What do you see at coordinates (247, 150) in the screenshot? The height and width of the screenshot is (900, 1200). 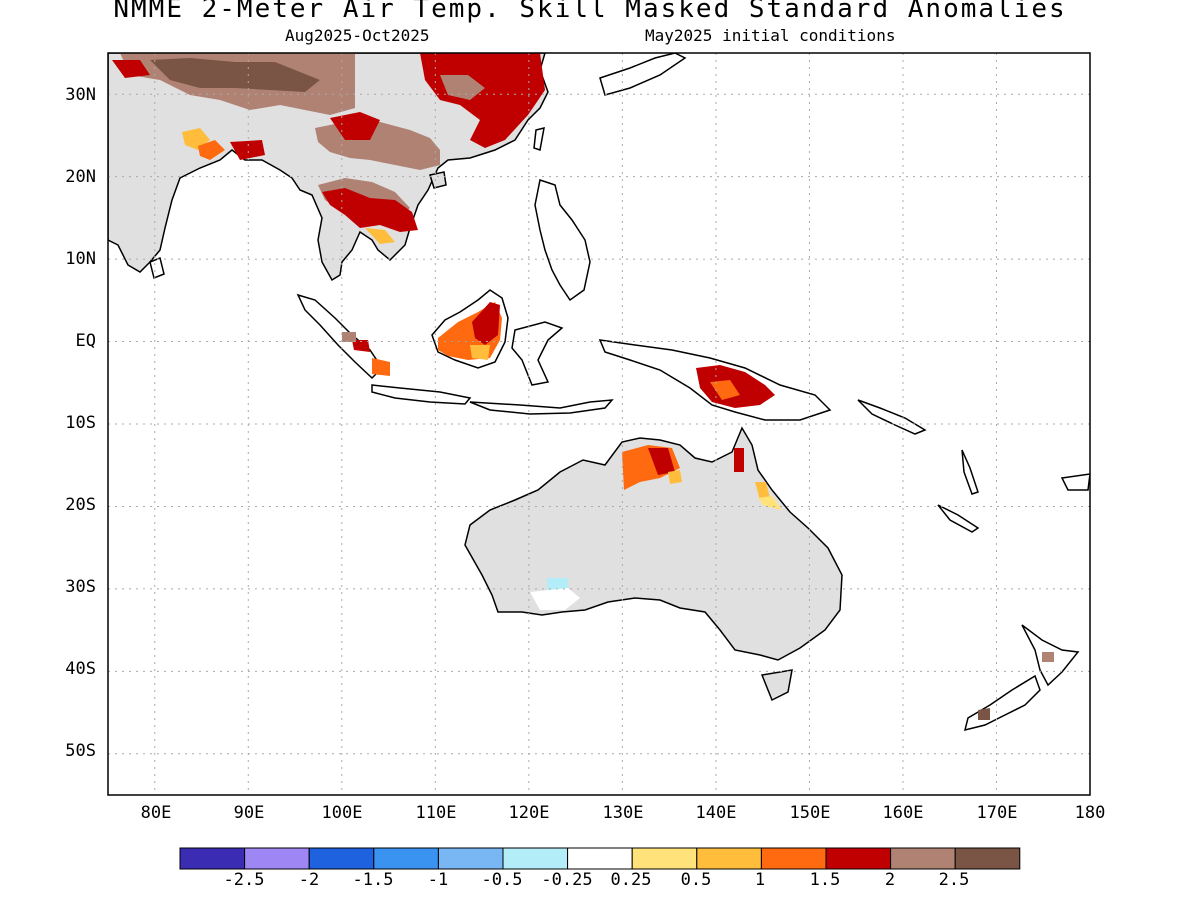 I see `anomaly-bhutan-1.5-2` at bounding box center [247, 150].